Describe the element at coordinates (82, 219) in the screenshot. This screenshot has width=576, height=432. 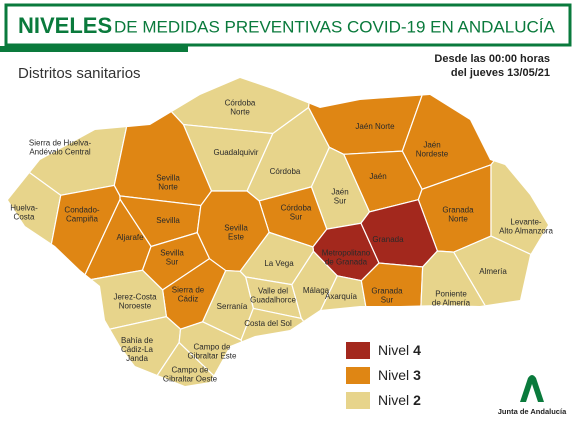
I see `district-label: Campiña` at that location.